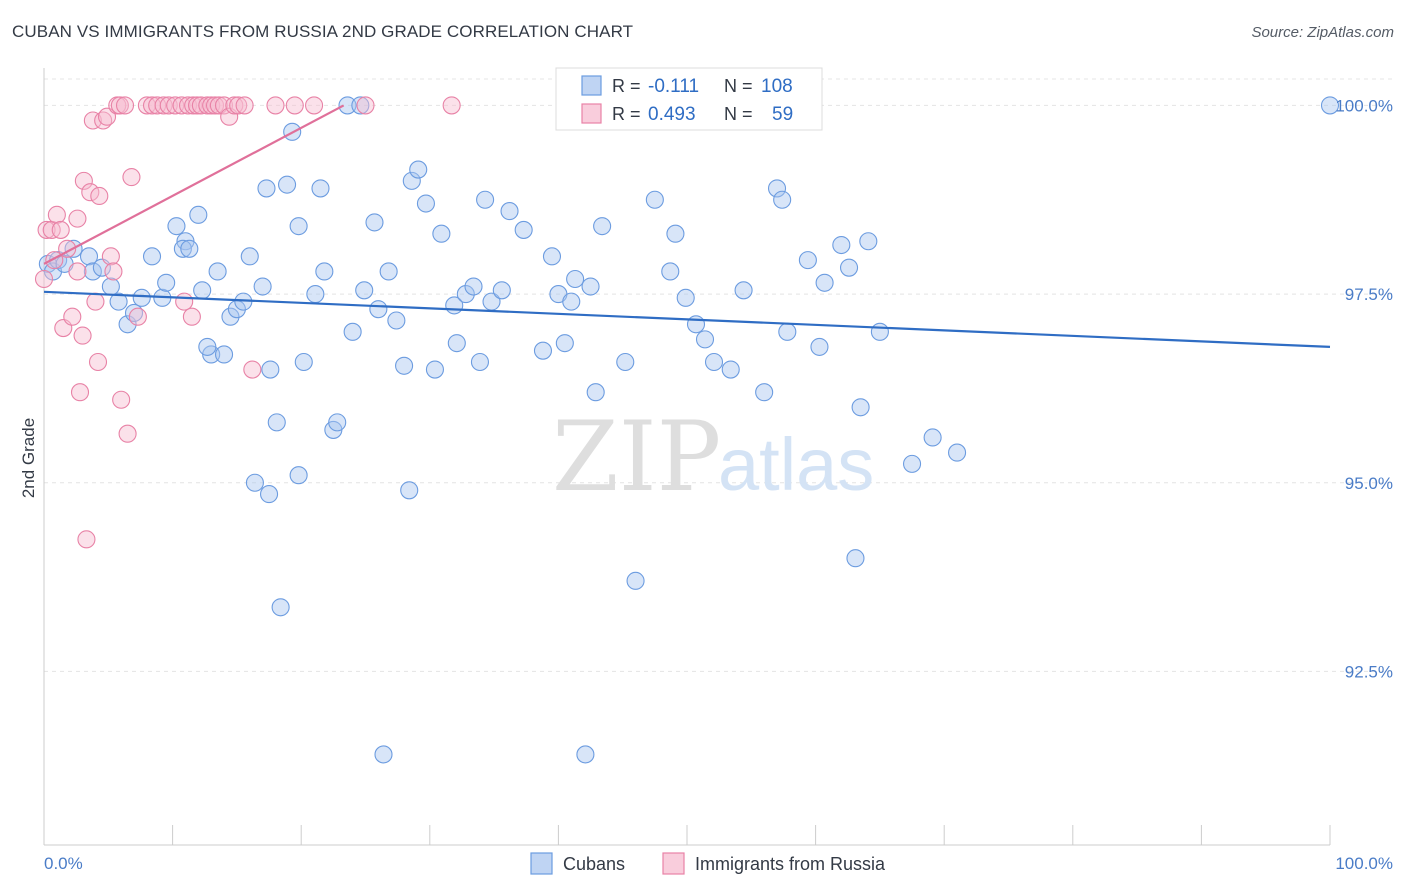  I want to click on legend-r-label-russia: R =, so click(626, 114).